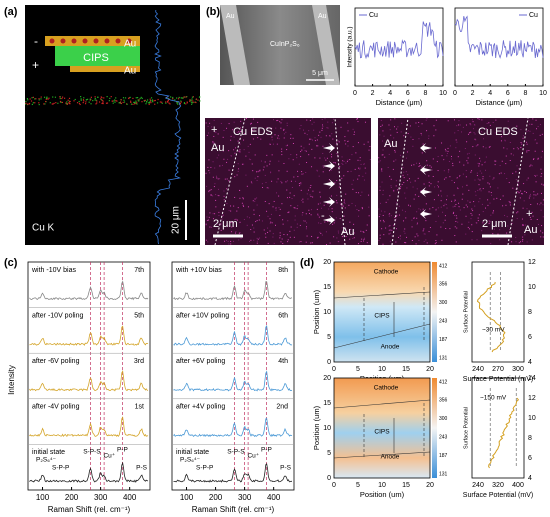 The width and height of the screenshot is (550, 517). I want to click on panel-label: (c), so click(11, 263).